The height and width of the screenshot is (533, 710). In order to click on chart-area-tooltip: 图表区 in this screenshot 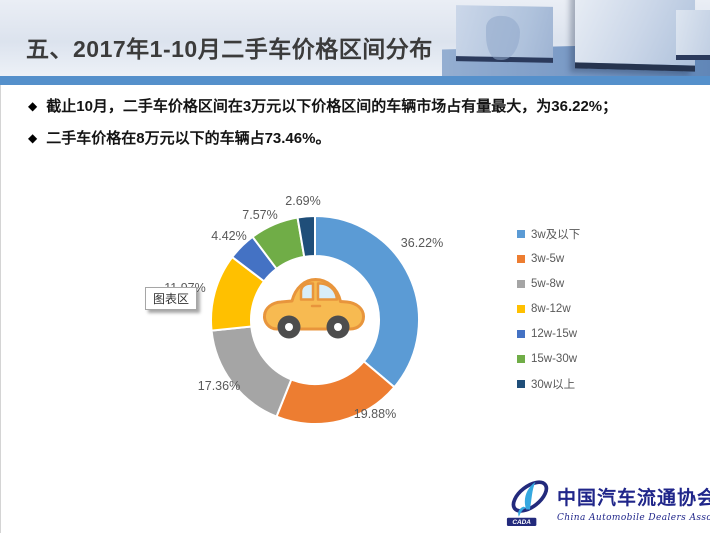, I will do `click(171, 298)`.